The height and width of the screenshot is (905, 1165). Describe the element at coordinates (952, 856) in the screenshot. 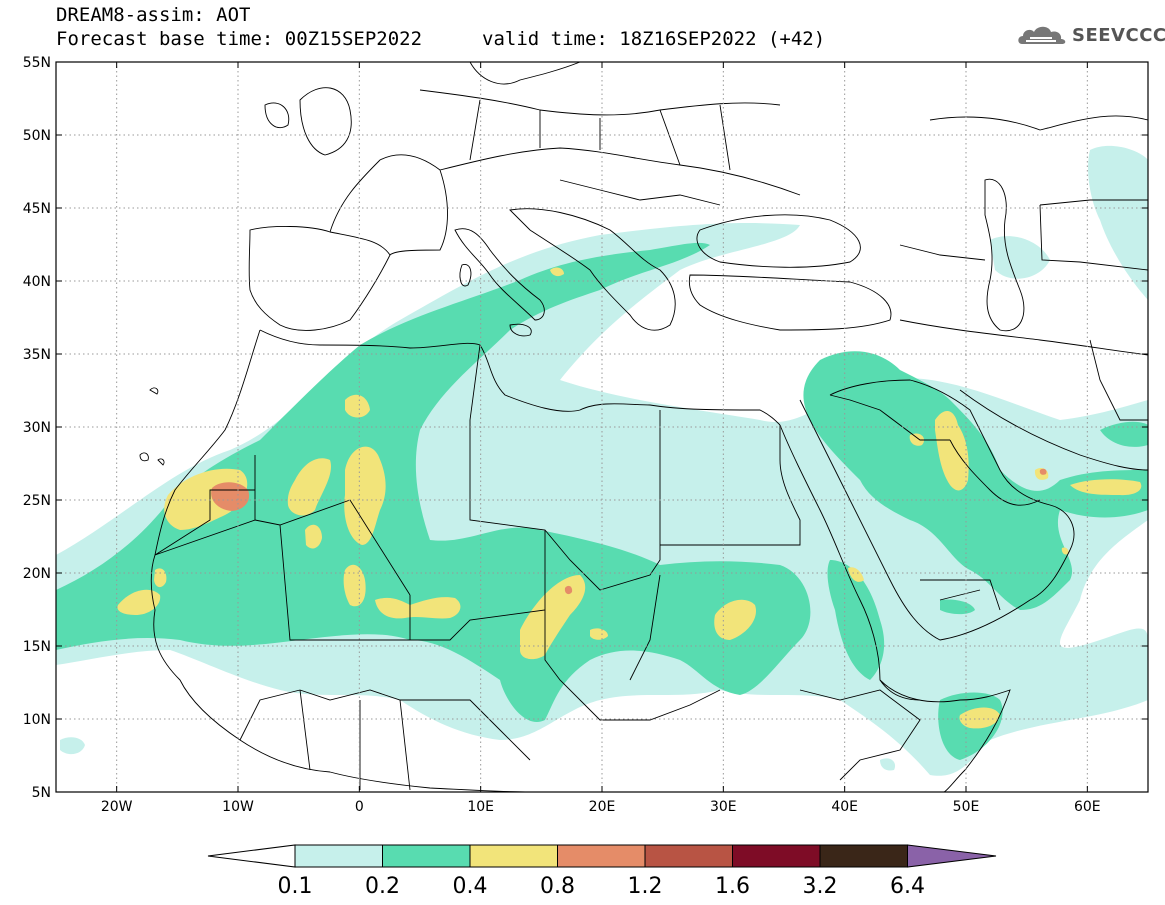

I see `colorbar-high-arrow` at that location.